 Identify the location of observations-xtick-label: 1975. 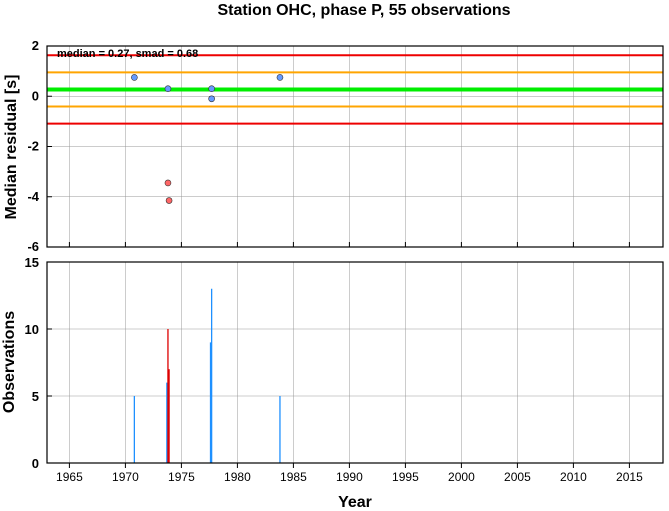
(181, 477).